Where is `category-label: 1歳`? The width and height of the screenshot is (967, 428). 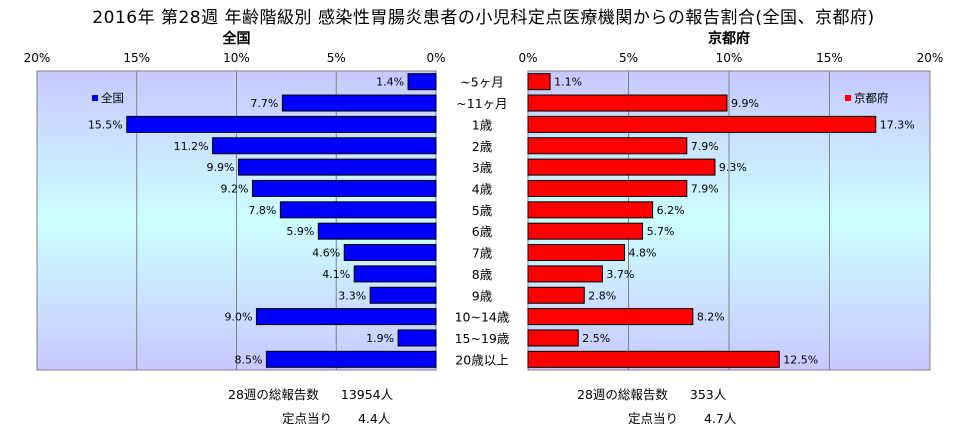 category-label: 1歳 is located at coordinates (482, 124).